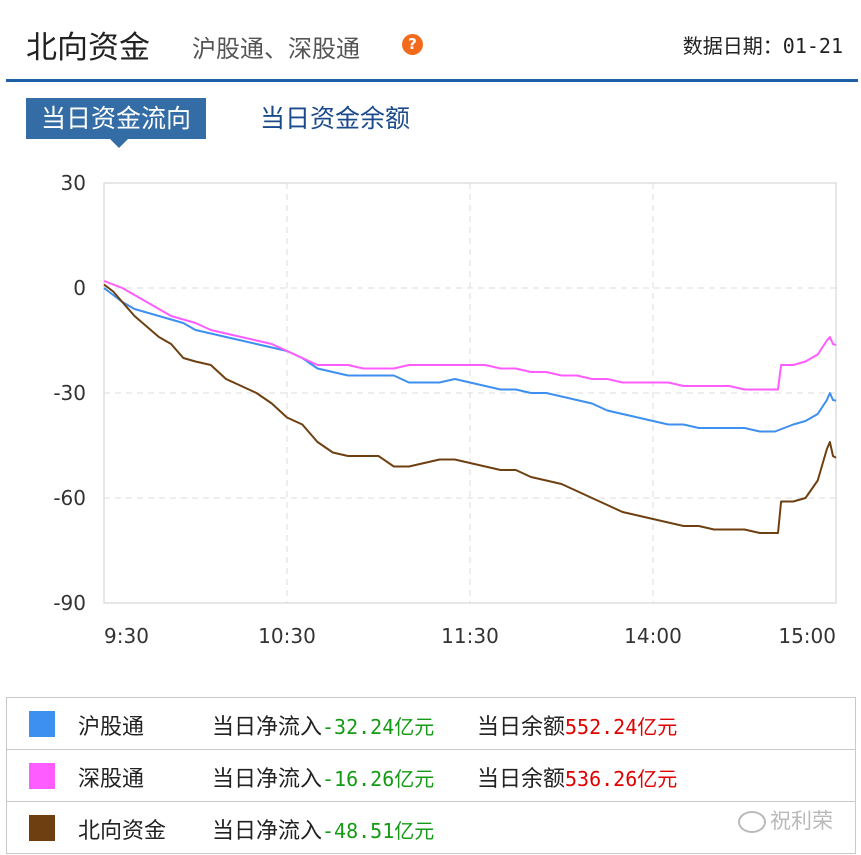 The width and height of the screenshot is (861, 855). I want to click on data-date: 数据日期：01-21, so click(763, 44).